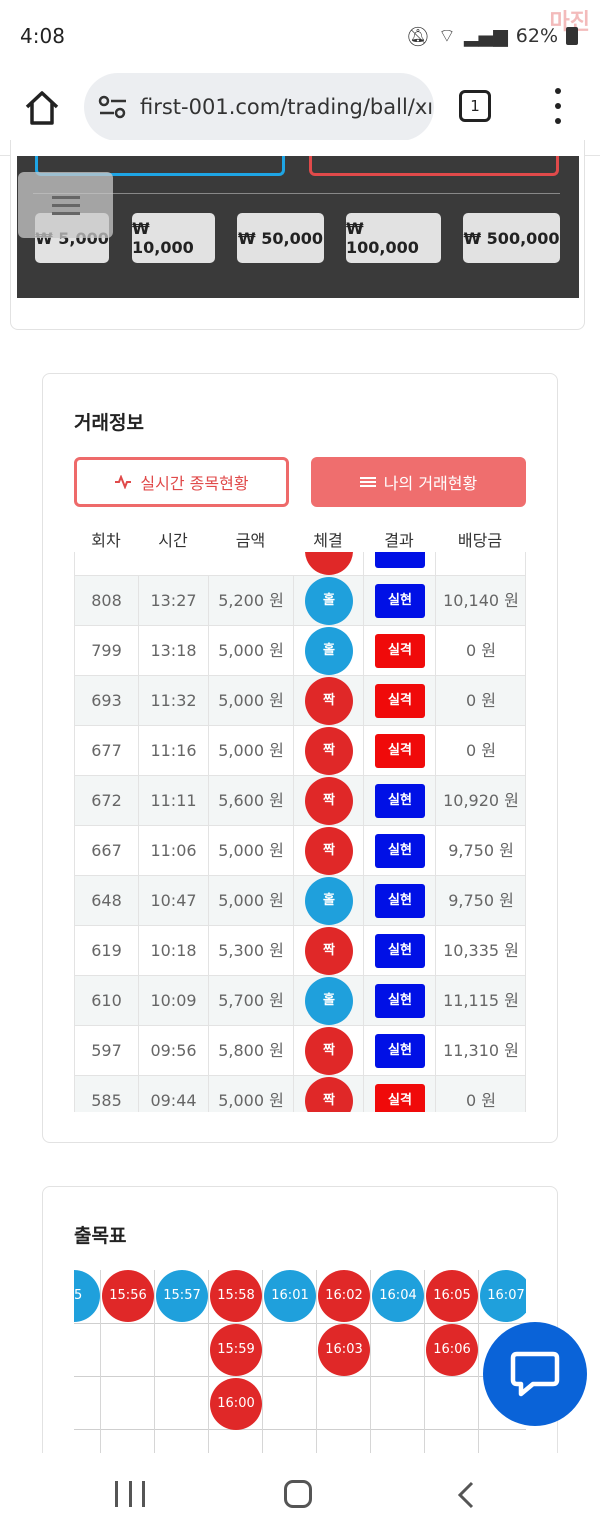  What do you see at coordinates (300, 1001) in the screenshot?
I see `table-row: 610 10:09 5,700 원 홀 실현 11,115 원` at bounding box center [300, 1001].